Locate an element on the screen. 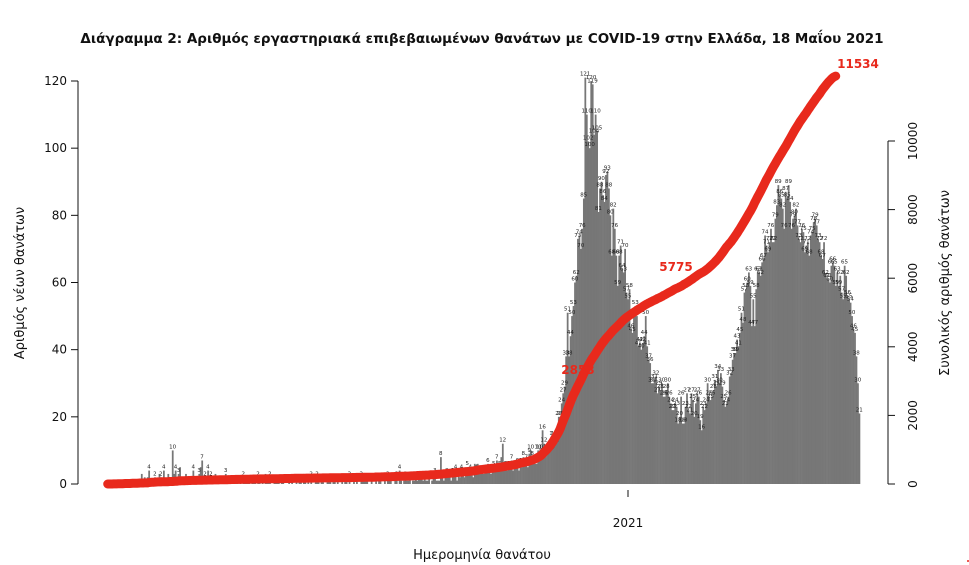  bar-label: 44 is located at coordinates (570, 333).